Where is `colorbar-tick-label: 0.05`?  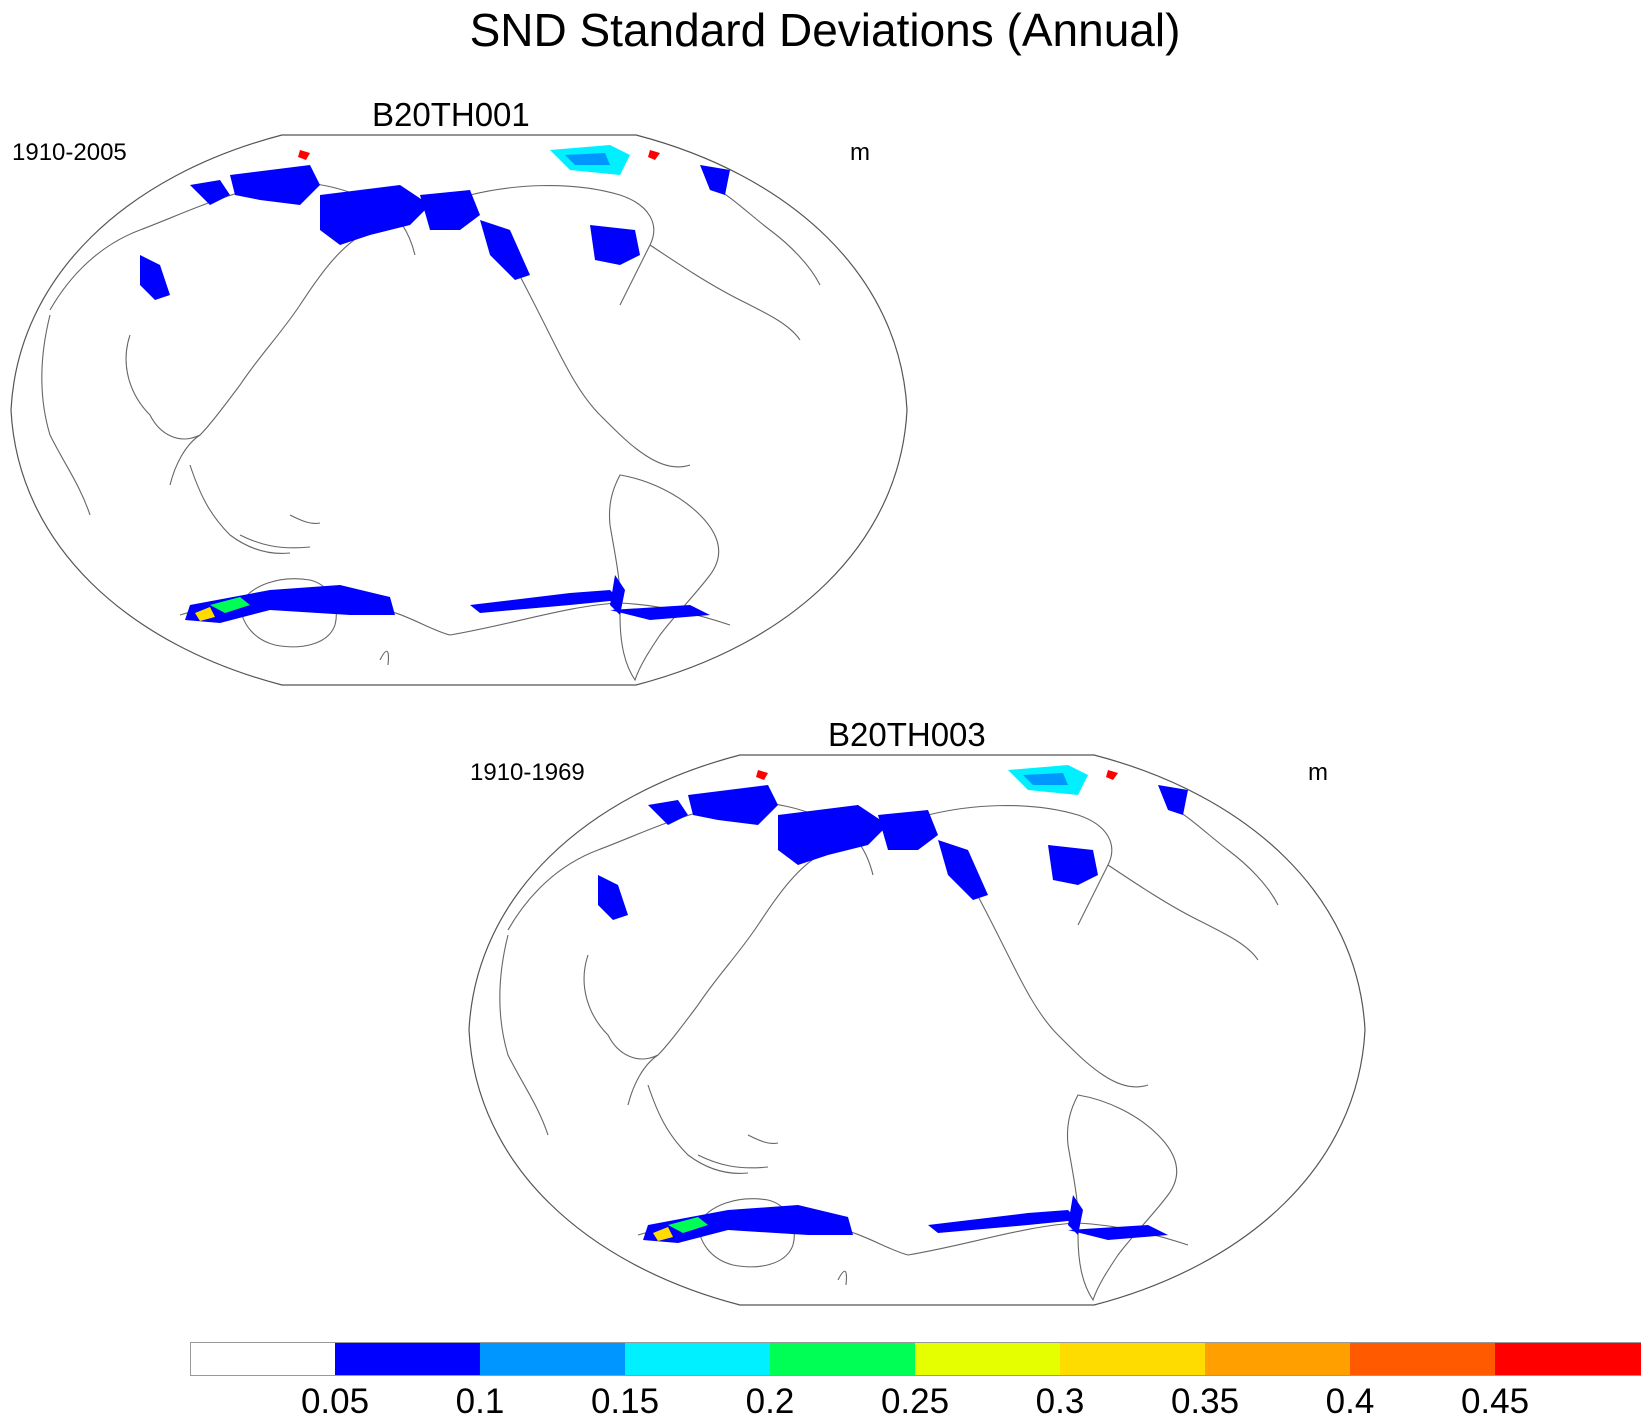
colorbar-tick-label: 0.05 is located at coordinates (335, 1401).